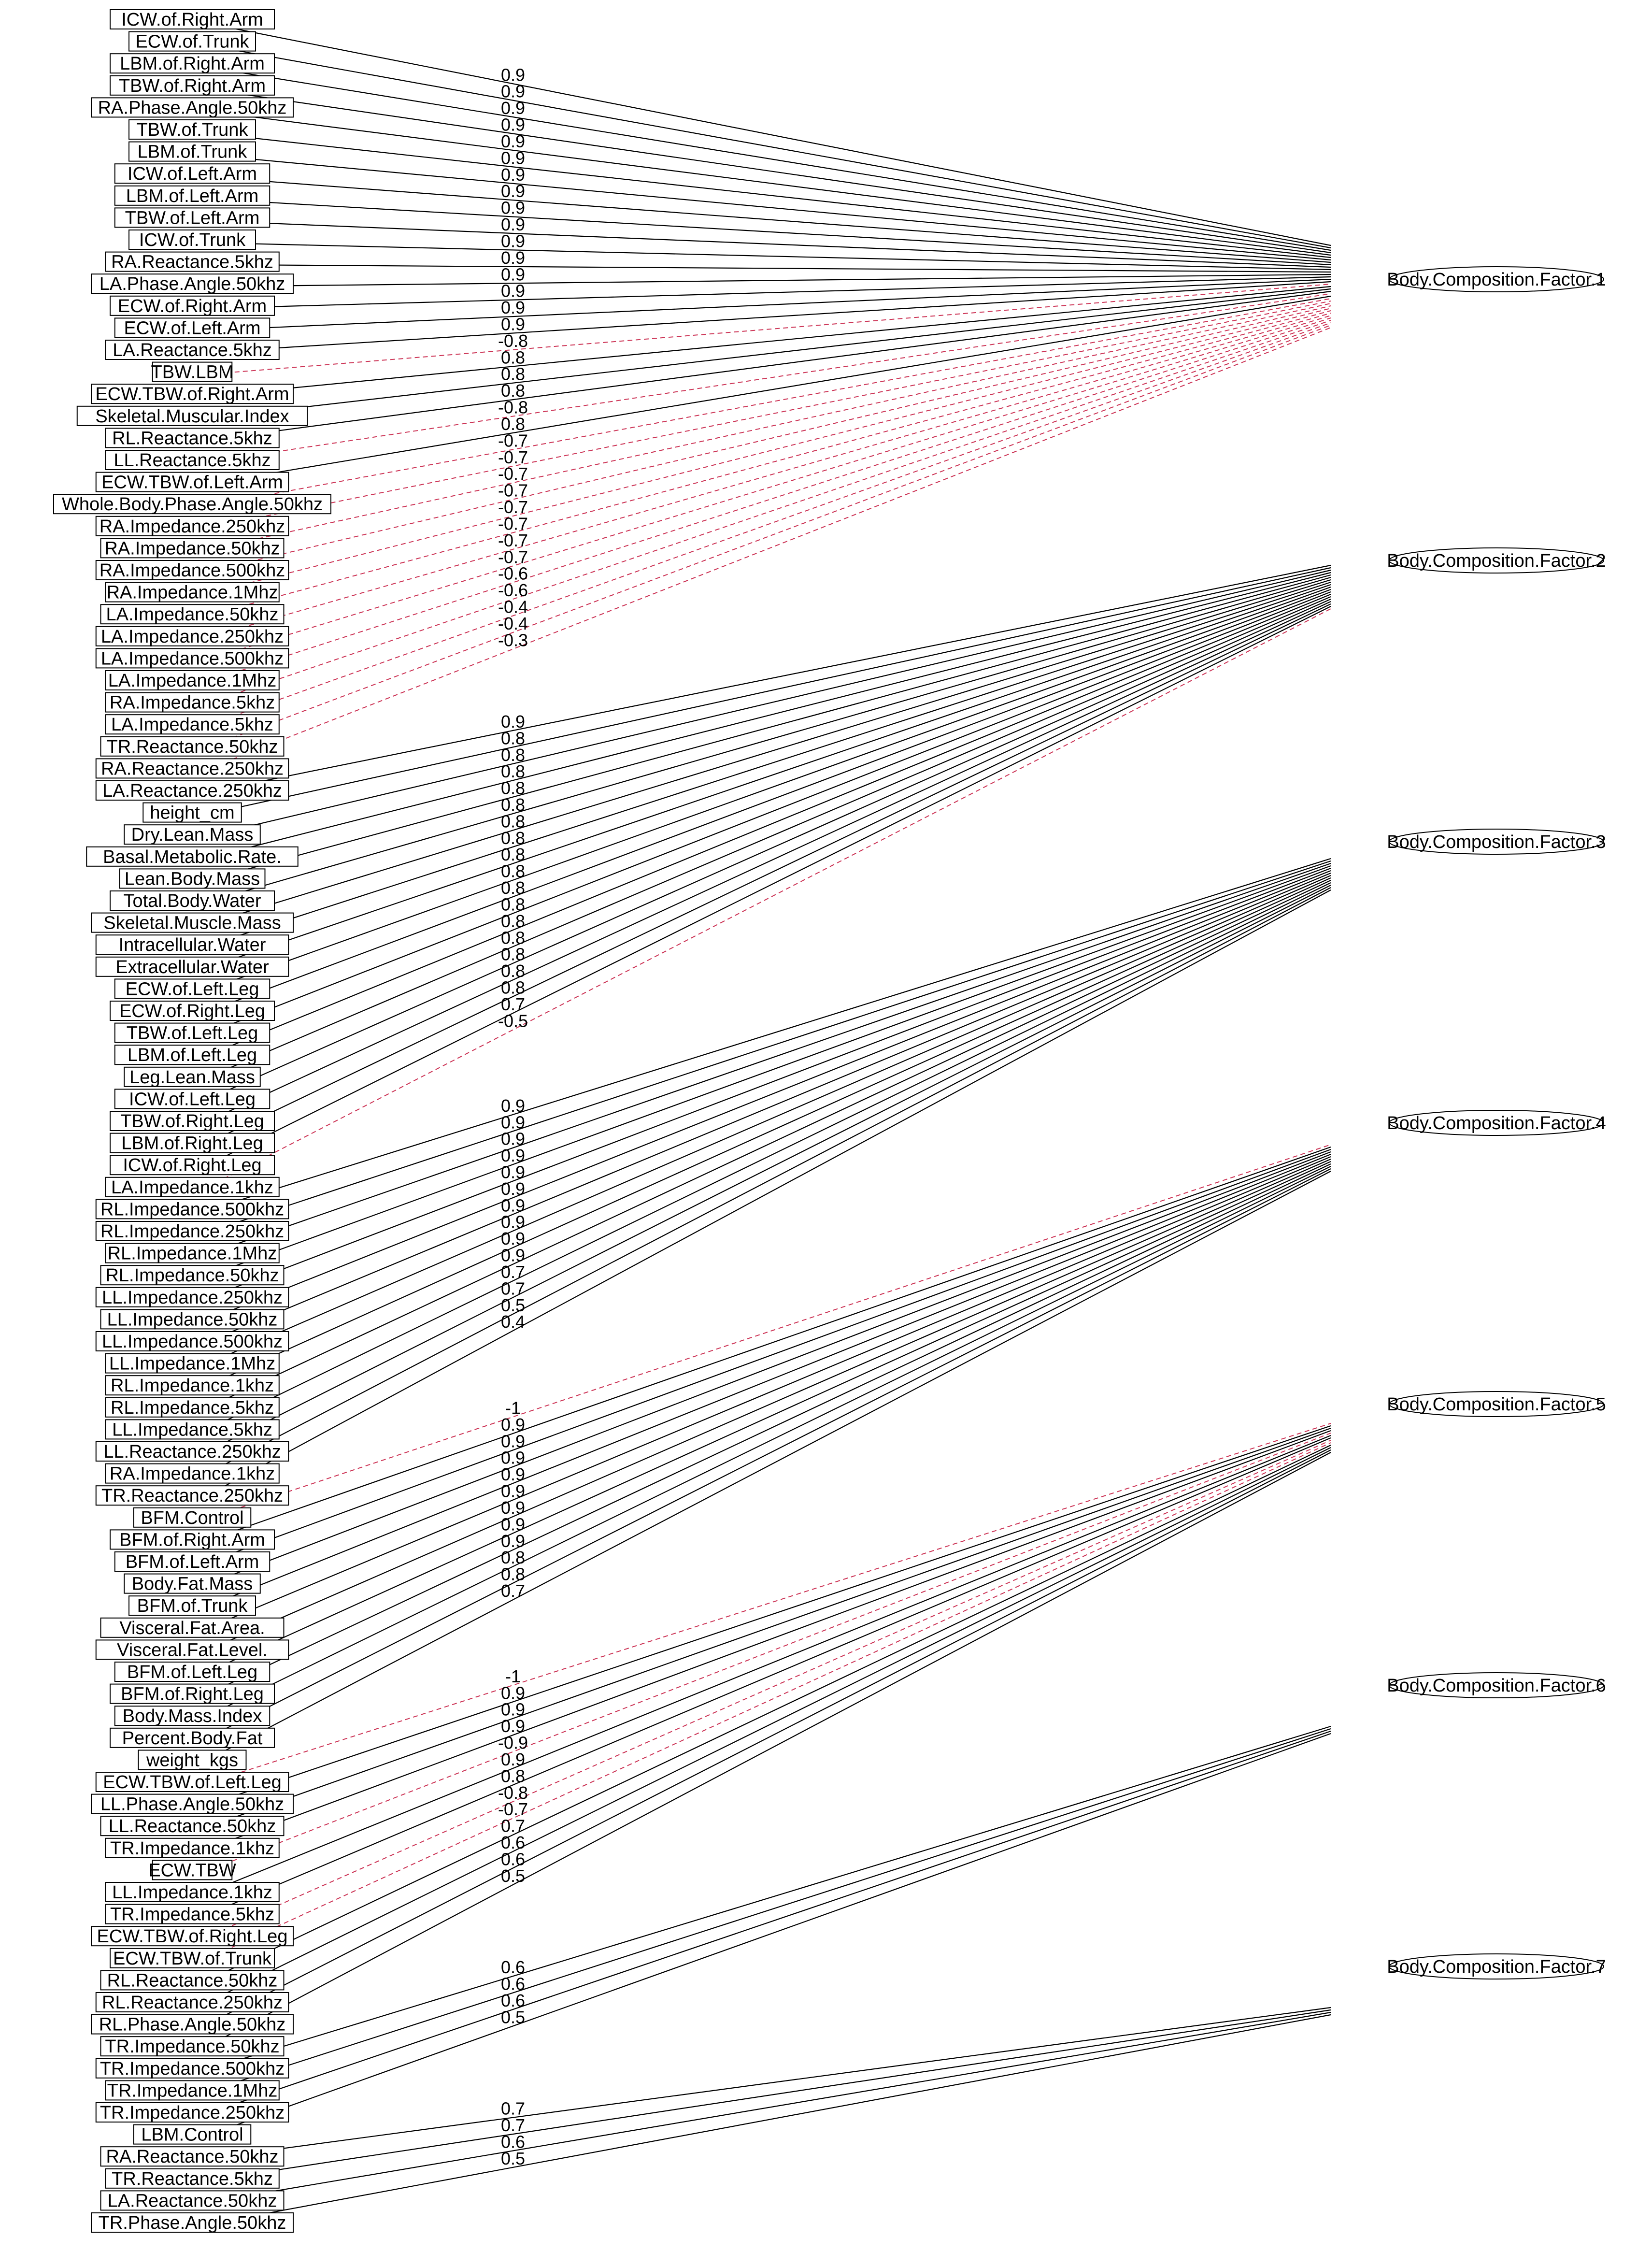 This screenshot has width=1652, height=2252. What do you see at coordinates (513, 440) in the screenshot?
I see `loading-value: -0.7` at bounding box center [513, 440].